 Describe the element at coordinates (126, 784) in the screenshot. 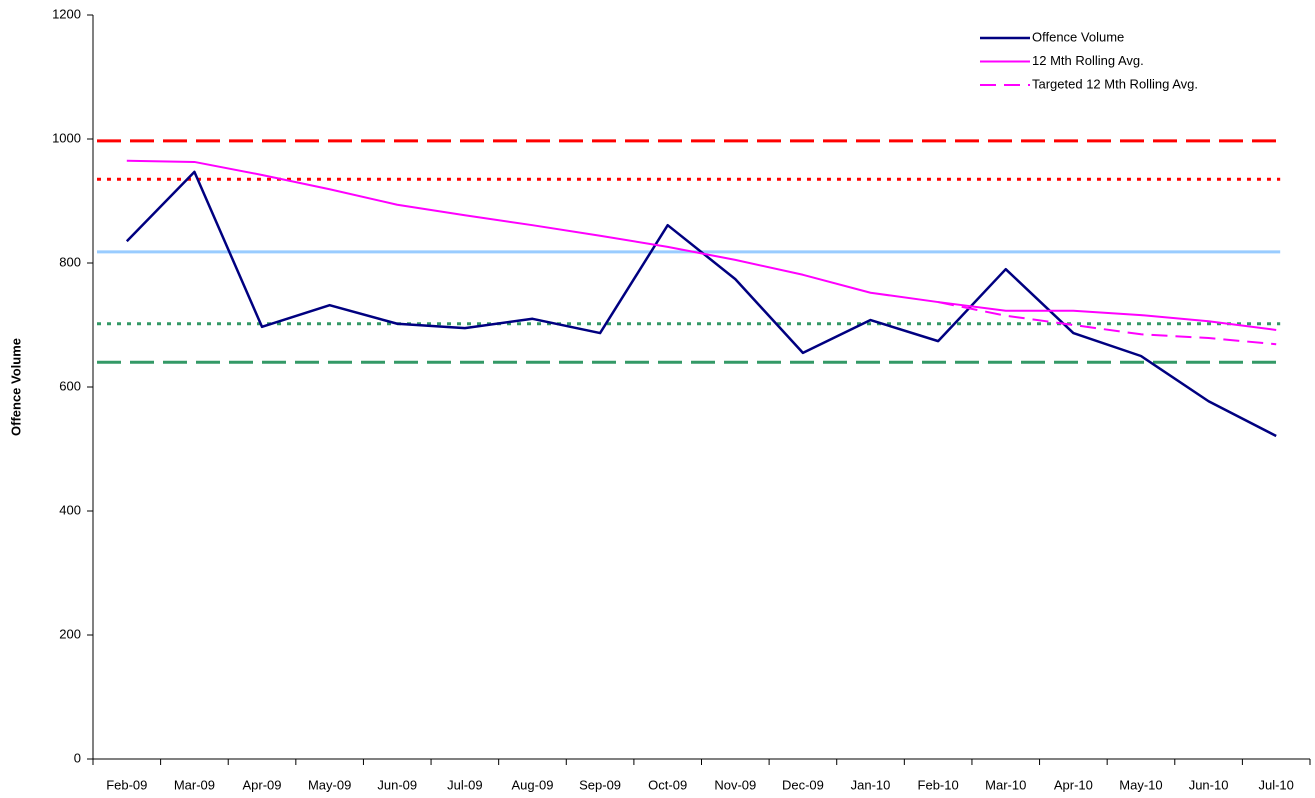

I see `x-tick-label: Feb-09` at that location.